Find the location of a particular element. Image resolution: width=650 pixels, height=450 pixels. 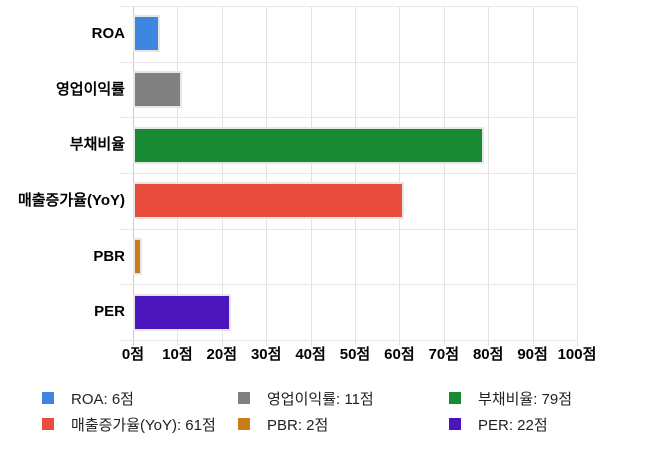

legend-label: PBR: 2점 is located at coordinates (298, 425).